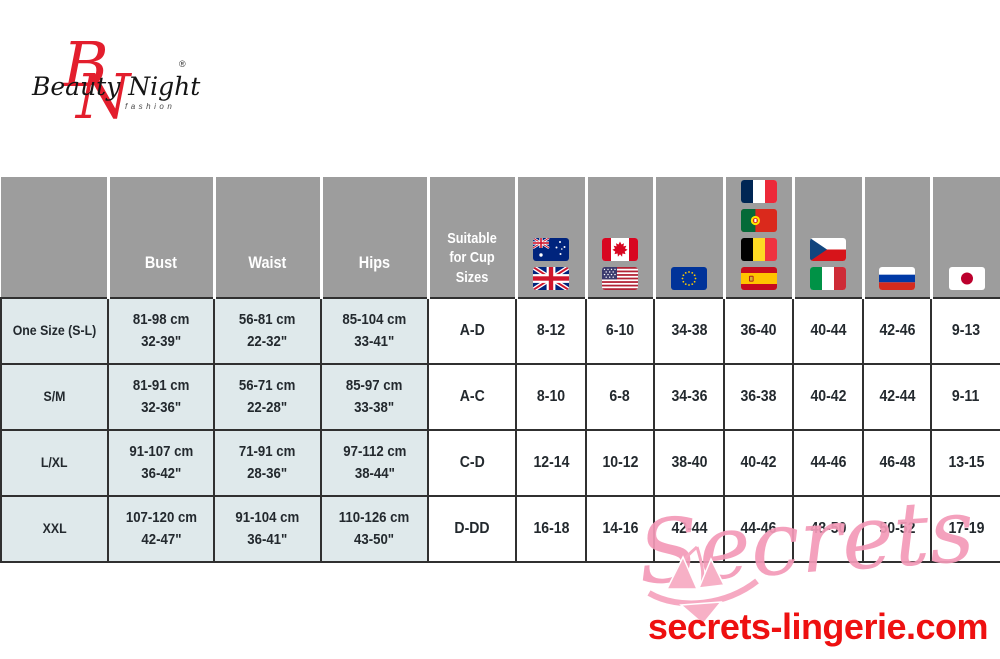 The height and width of the screenshot is (659, 1000). Describe the element at coordinates (161, 517) in the screenshot. I see `bust-cm: 107-120 cm` at that location.